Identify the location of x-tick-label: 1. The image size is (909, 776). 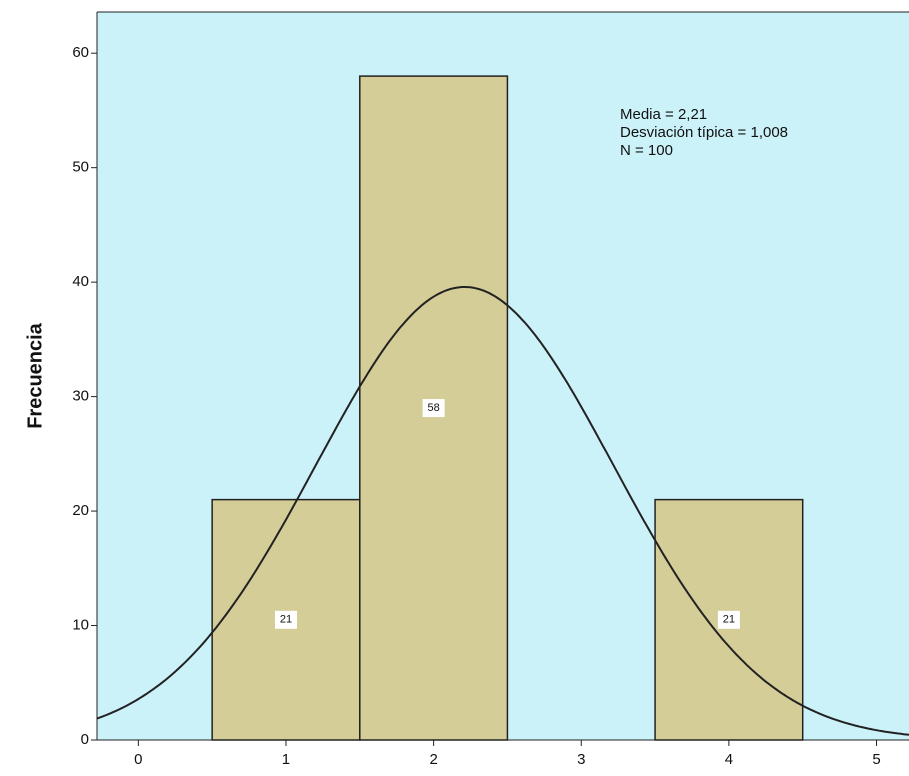
(286, 759).